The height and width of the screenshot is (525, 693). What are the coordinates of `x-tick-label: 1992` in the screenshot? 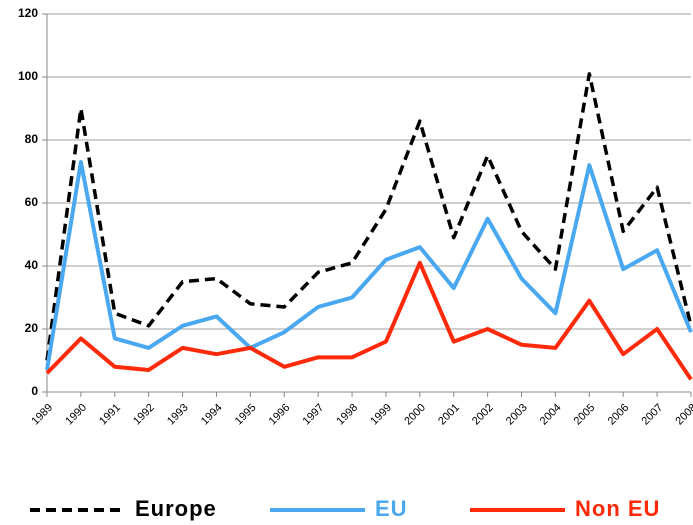 It's located at (144, 415).